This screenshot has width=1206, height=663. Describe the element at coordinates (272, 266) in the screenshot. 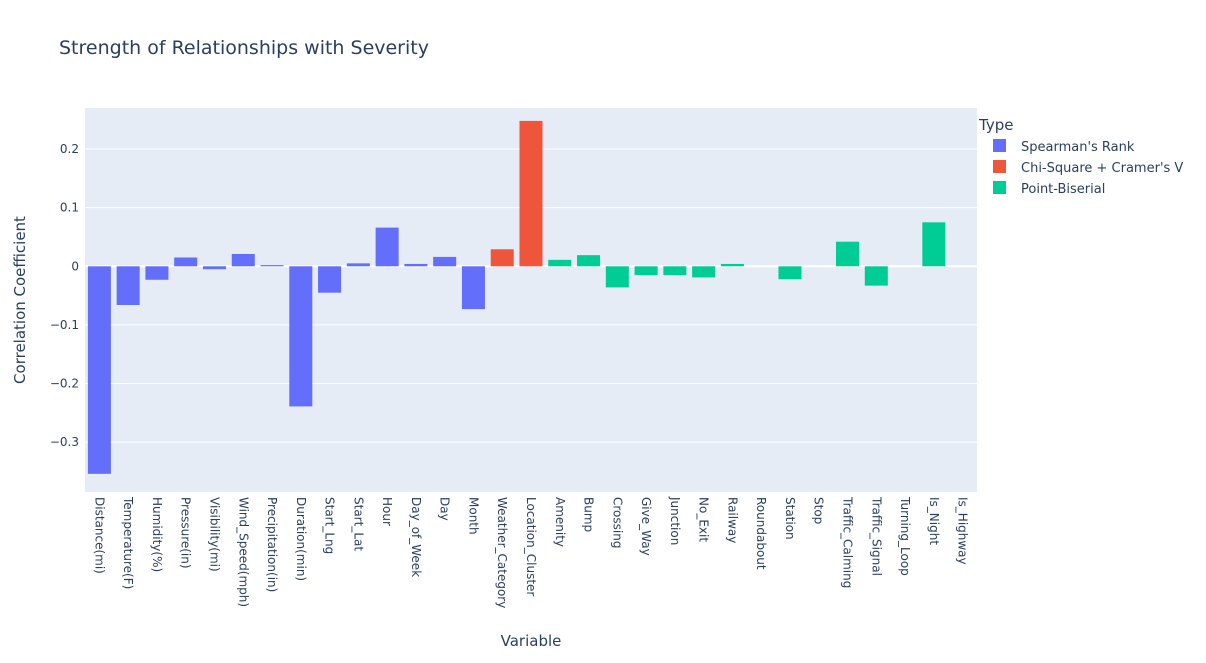

I see `bar-precipitation-in` at that location.